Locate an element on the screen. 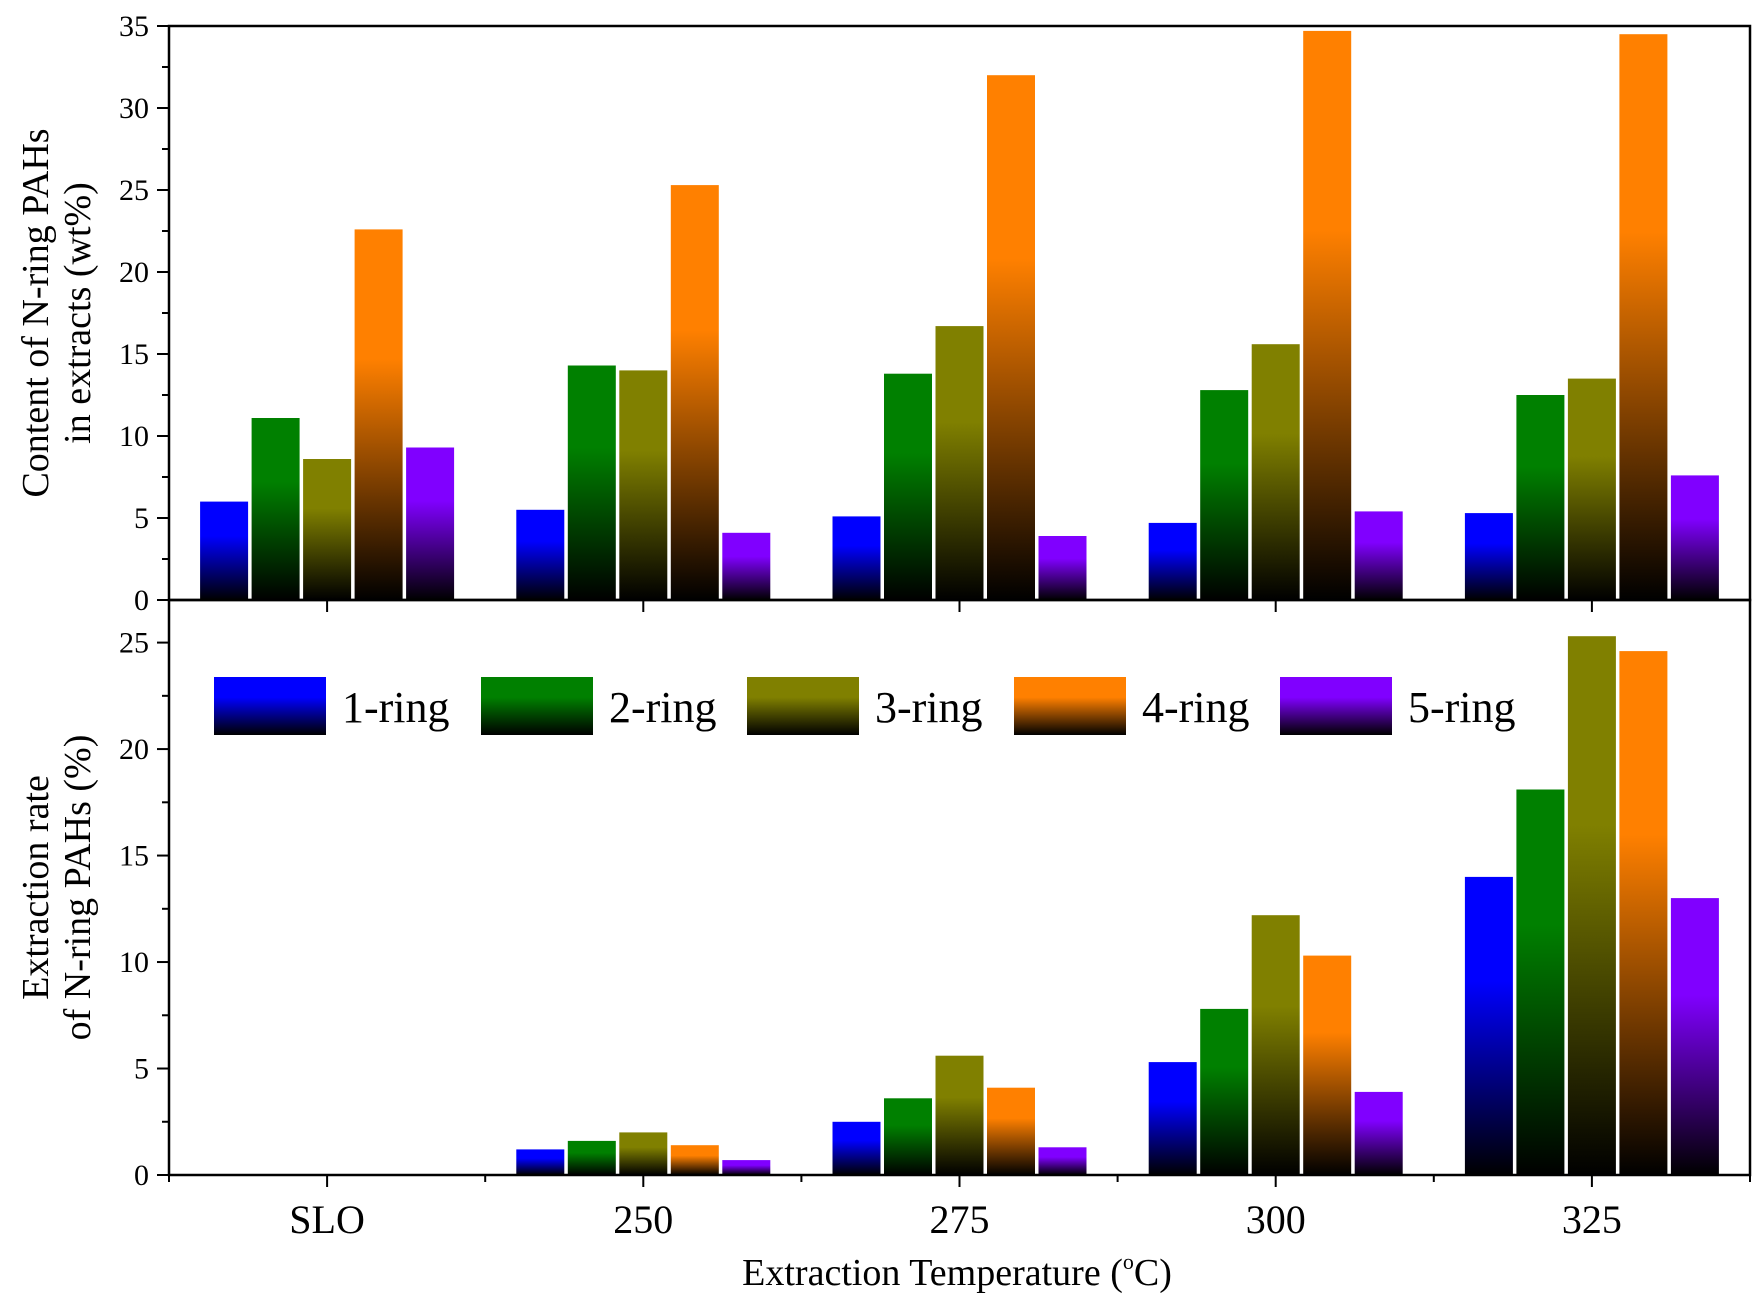 Image resolution: width=1764 pixels, height=1313 pixels. x-axis-title: Extraction Temperature (oC) is located at coordinates (957, 1271).